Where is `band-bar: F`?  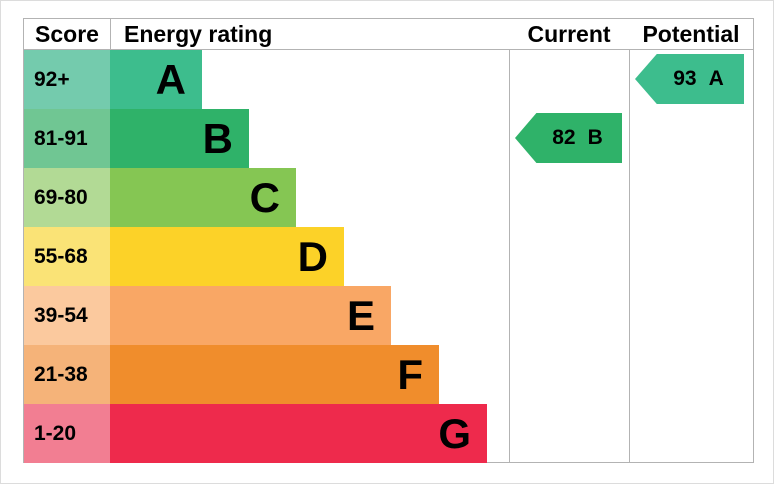
band-bar: F is located at coordinates (274, 374).